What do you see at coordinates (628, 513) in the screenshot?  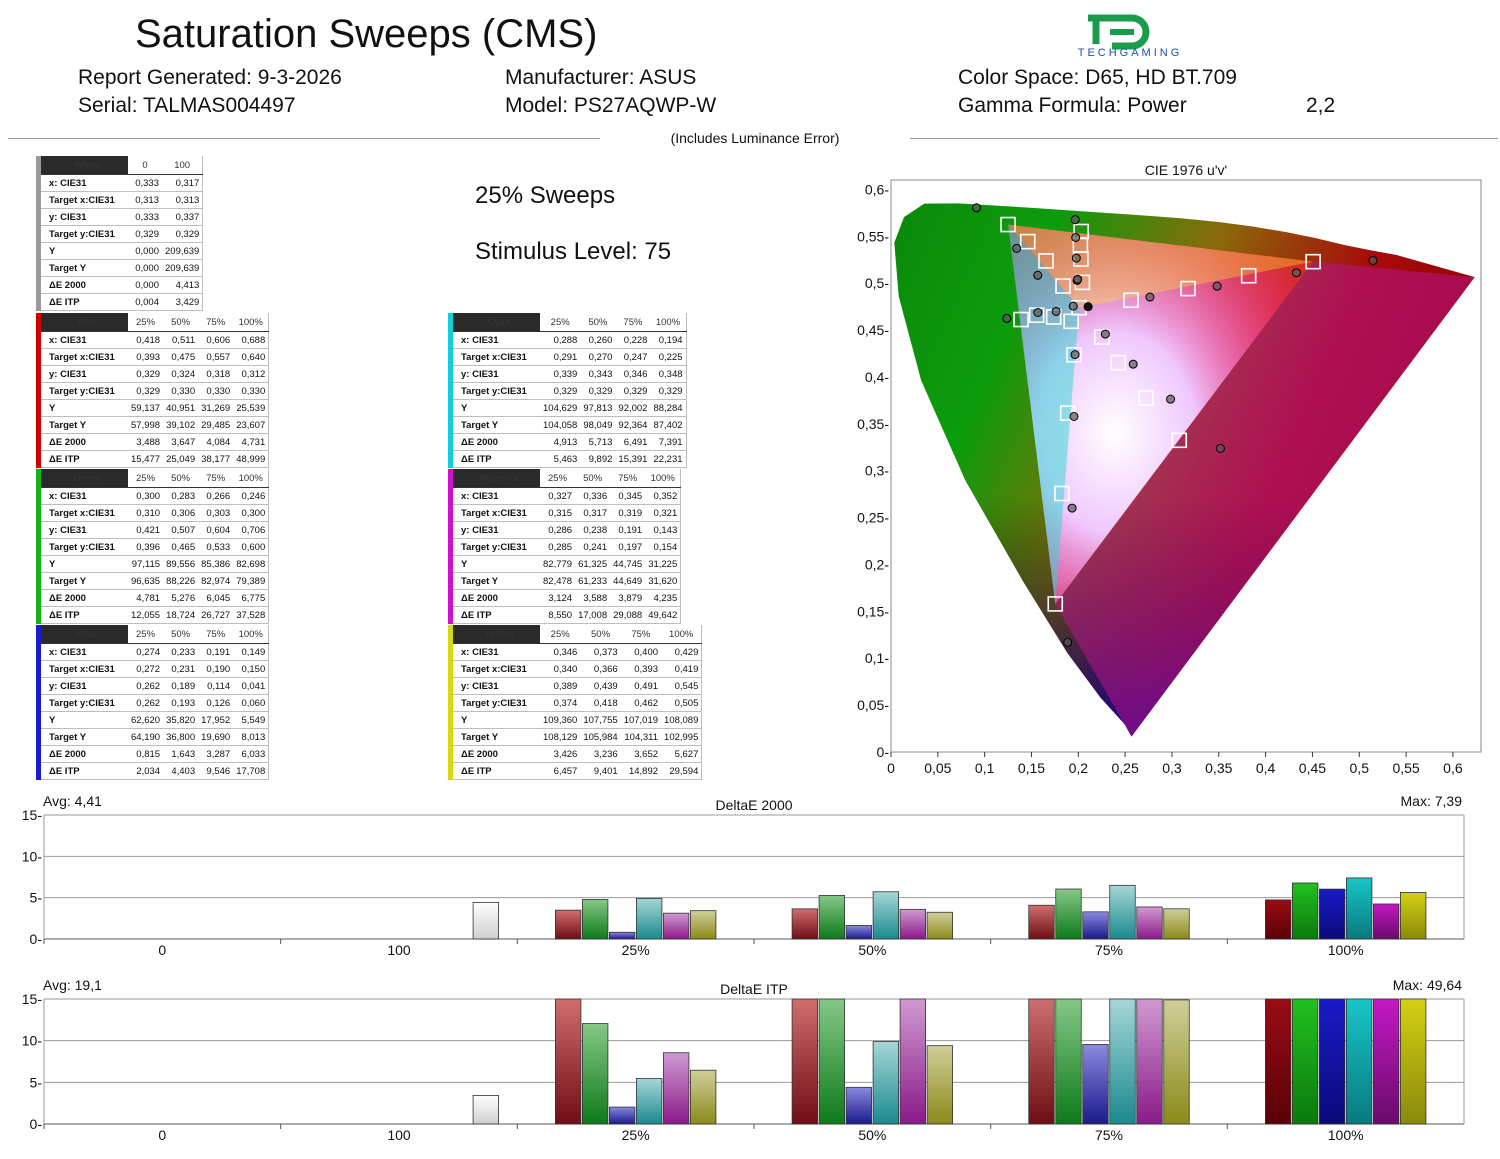 I see `cell-value: 0,319` at bounding box center [628, 513].